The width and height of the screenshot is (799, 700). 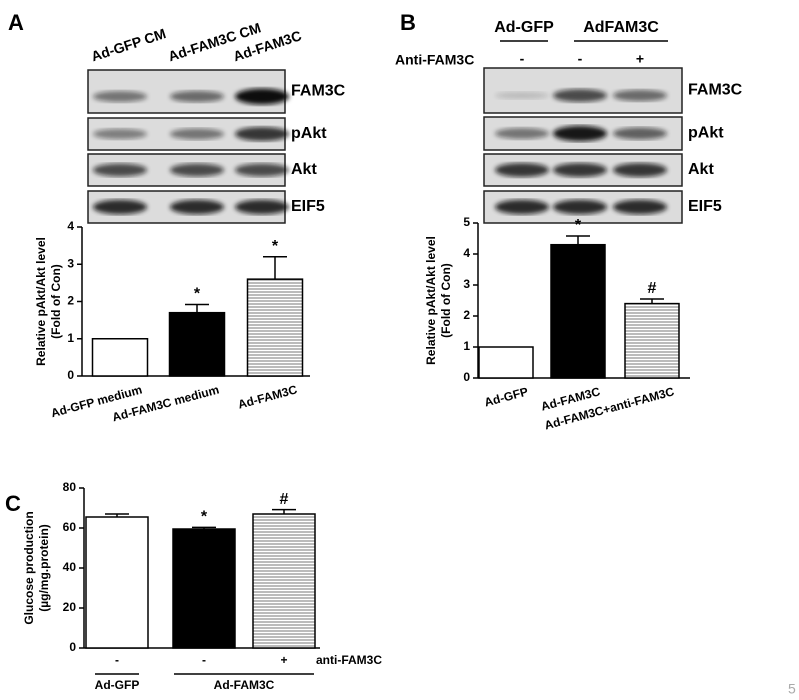 I want to click on x-tick-label: +, so click(x=283, y=660).